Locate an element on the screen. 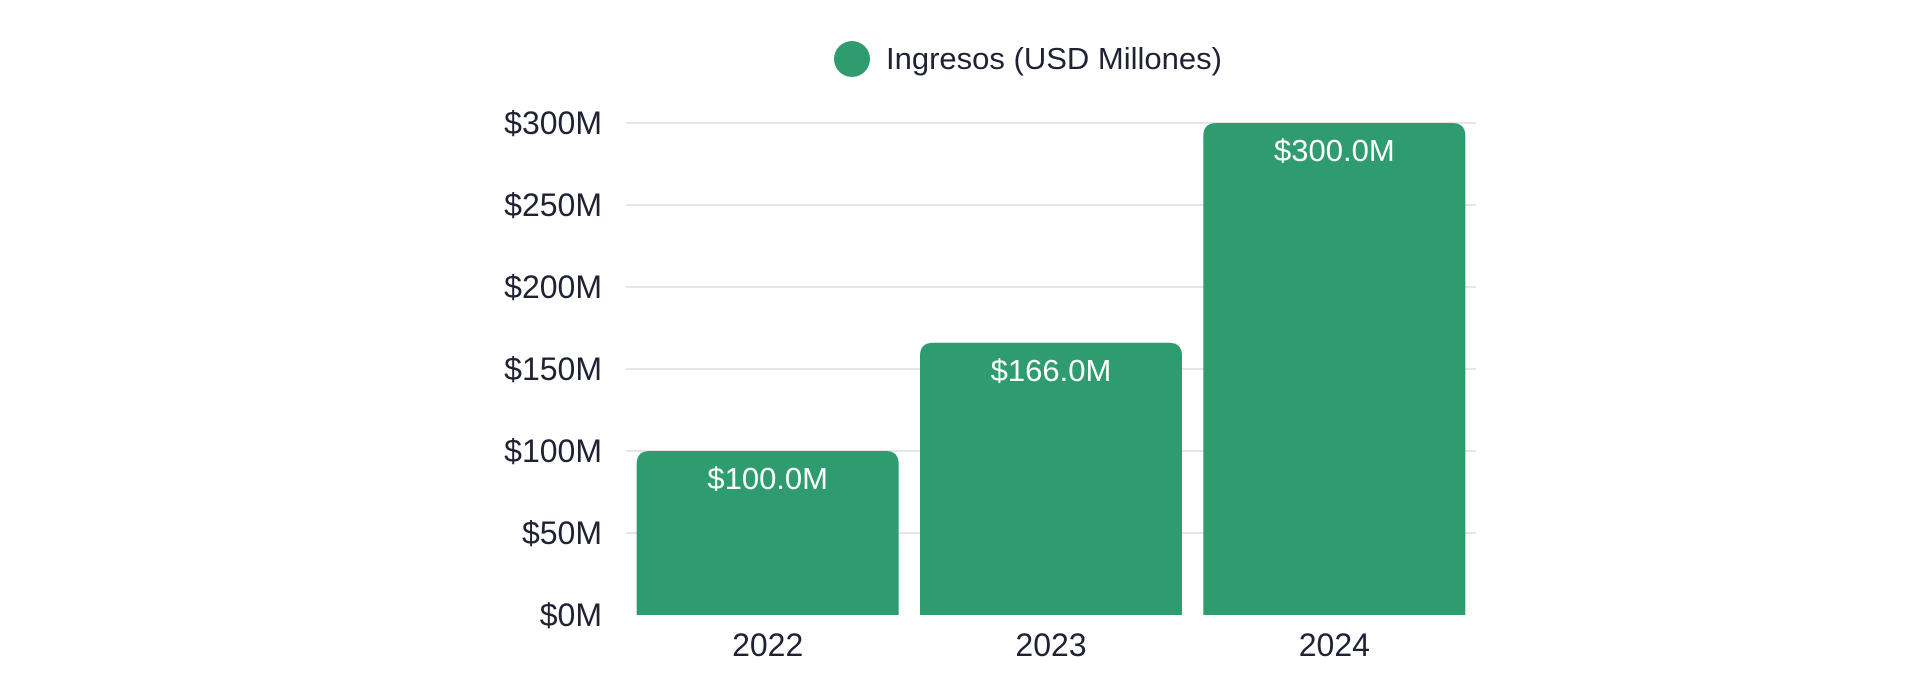  x-tick-label: 2022 is located at coordinates (767, 645).